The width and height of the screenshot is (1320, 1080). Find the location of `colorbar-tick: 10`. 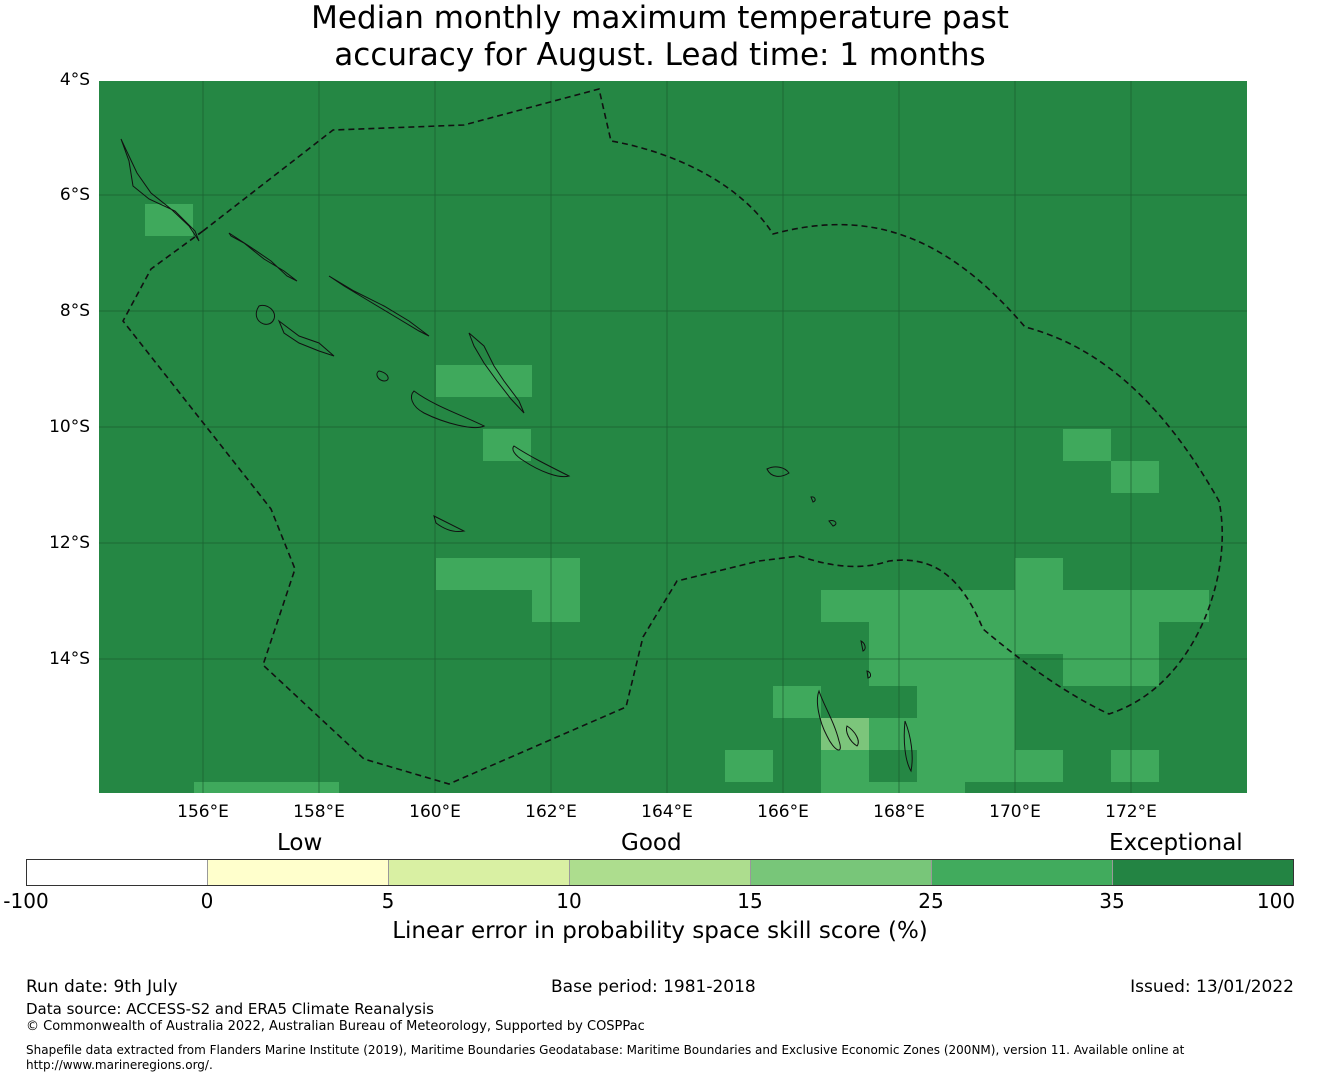

colorbar-tick: 10 is located at coordinates (569, 901).